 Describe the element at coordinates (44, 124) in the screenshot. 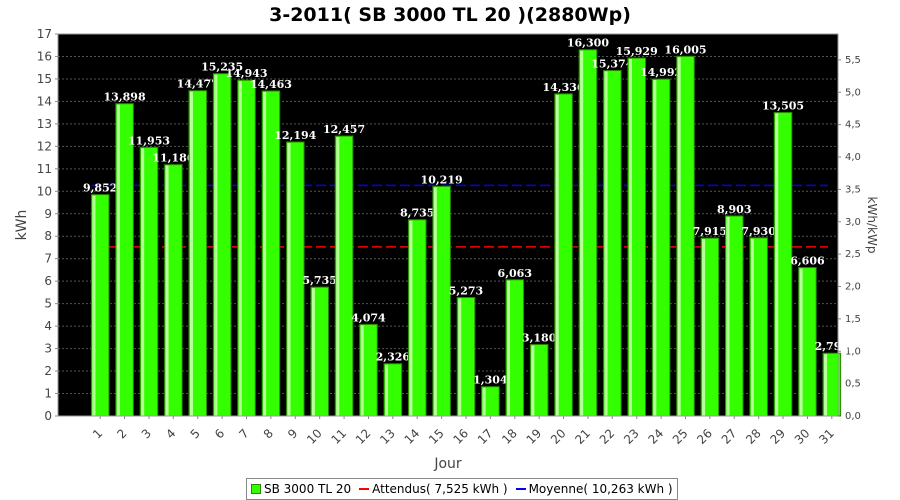

I see `y-tick-label: 13` at that location.